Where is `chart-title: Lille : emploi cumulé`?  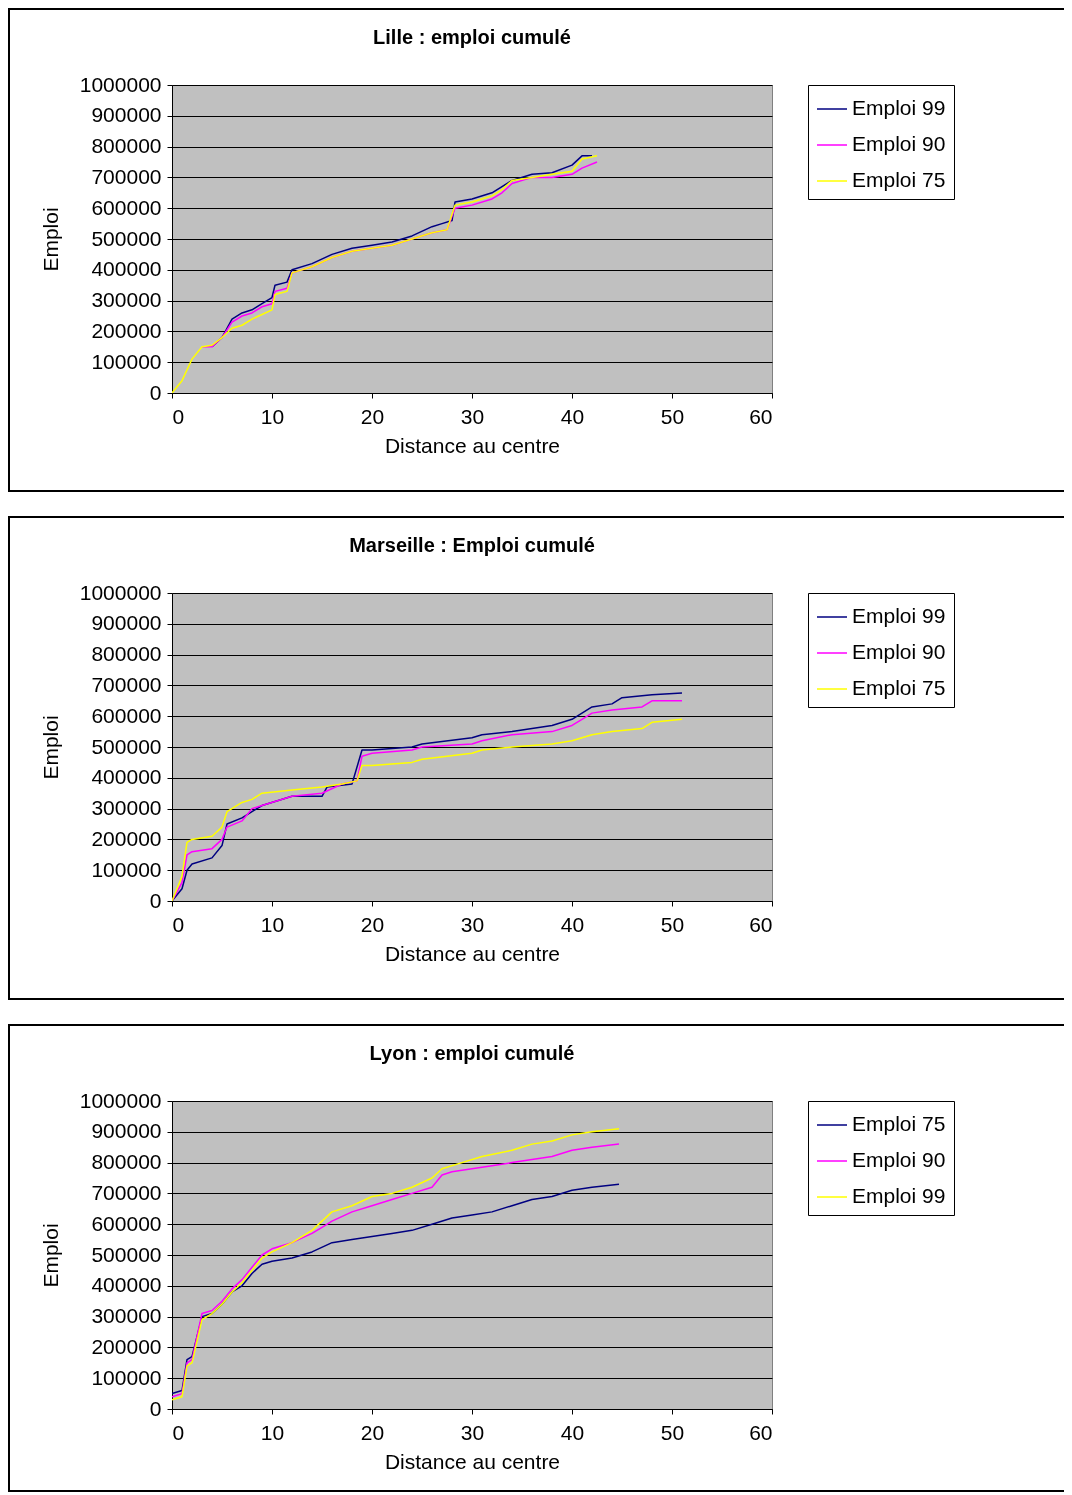 chart-title: Lille : emploi cumulé is located at coordinates (472, 37).